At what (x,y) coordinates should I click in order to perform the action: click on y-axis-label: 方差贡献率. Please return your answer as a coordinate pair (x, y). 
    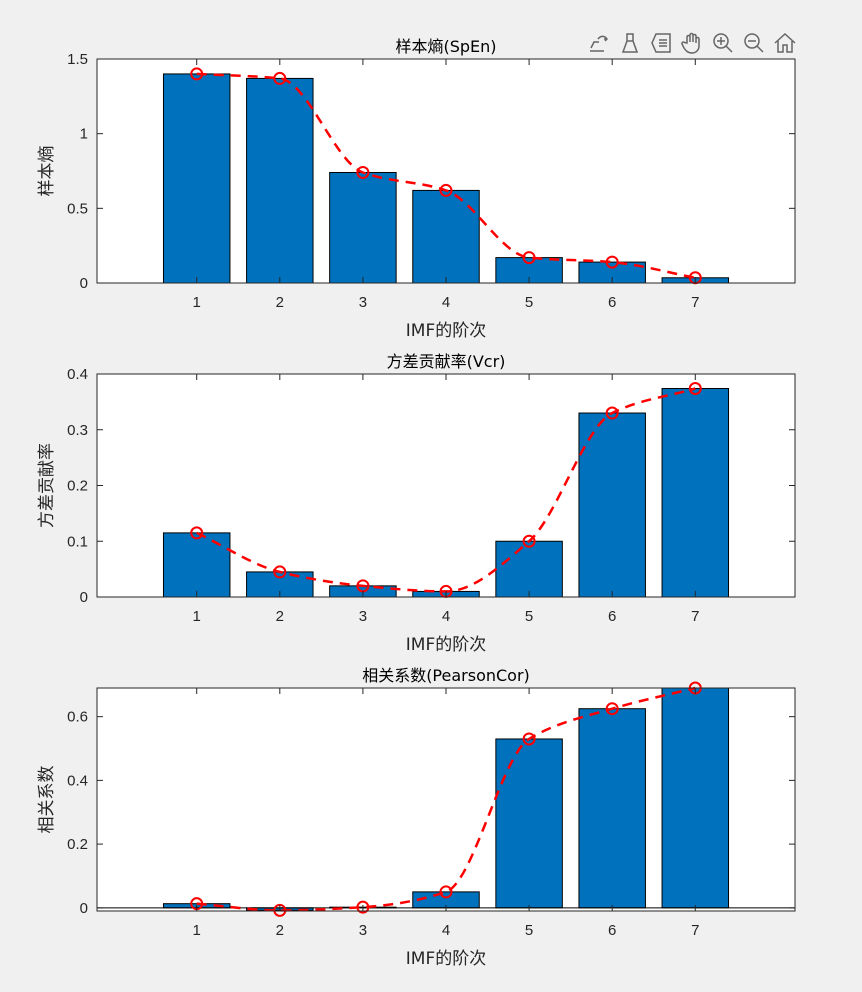
    Looking at the image, I should click on (47, 485).